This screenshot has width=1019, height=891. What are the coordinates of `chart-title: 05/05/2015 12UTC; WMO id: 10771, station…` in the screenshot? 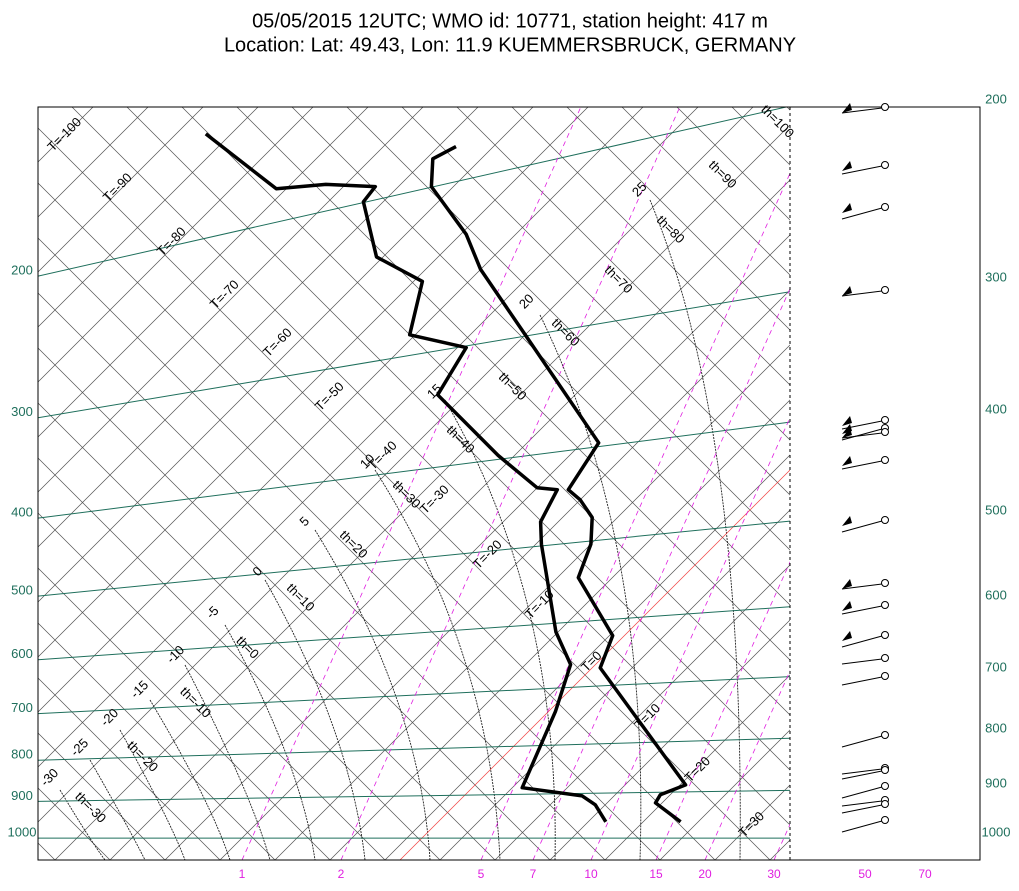 It's located at (510, 21).